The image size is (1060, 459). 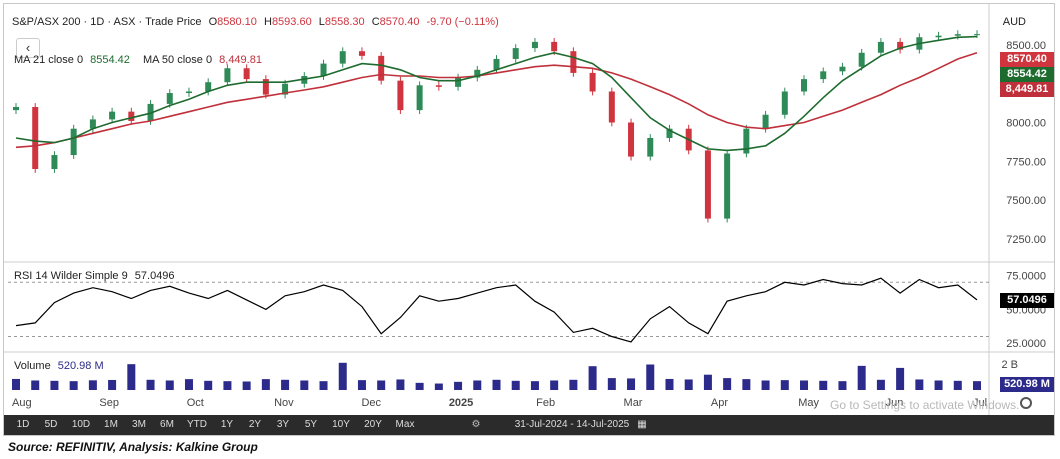 I want to click on range-button-5d: 5D, so click(x=51, y=424).